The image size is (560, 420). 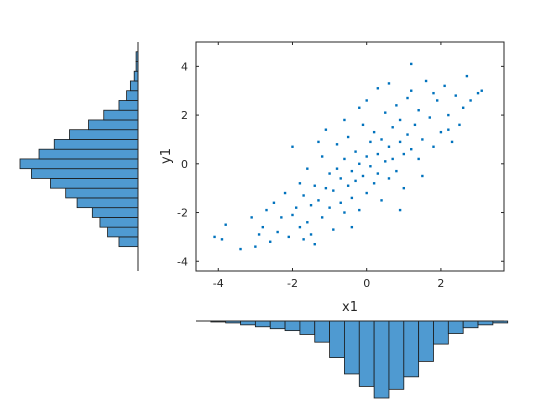 What do you see at coordinates (182, 261) in the screenshot?
I see `y-tick-label: -4` at bounding box center [182, 261].